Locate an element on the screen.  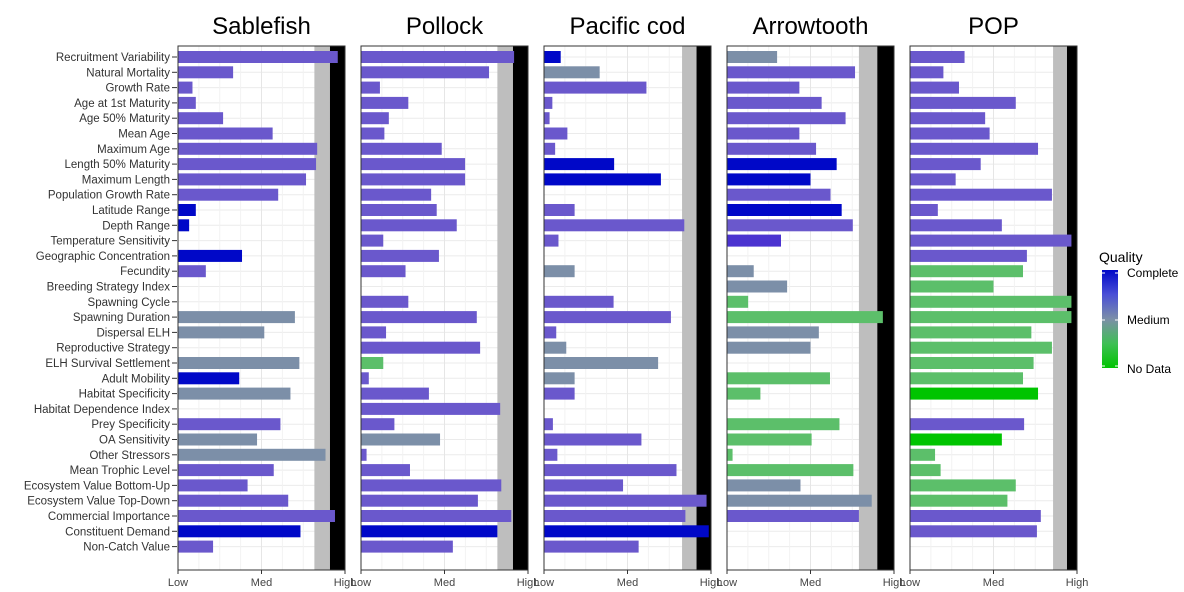
row-label: ELH Survival Settlement is located at coordinates (107, 364).